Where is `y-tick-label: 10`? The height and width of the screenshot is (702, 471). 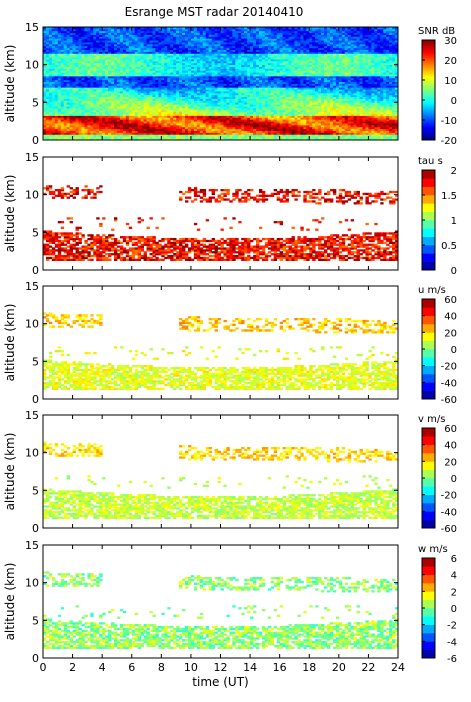
y-tick-label: 10 is located at coordinates (32, 324).